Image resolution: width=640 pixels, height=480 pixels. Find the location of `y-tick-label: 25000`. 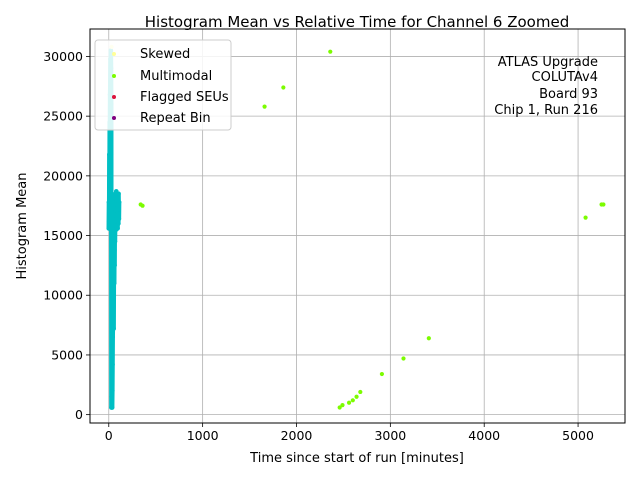

y-tick-label: 25000 is located at coordinates (63, 116).